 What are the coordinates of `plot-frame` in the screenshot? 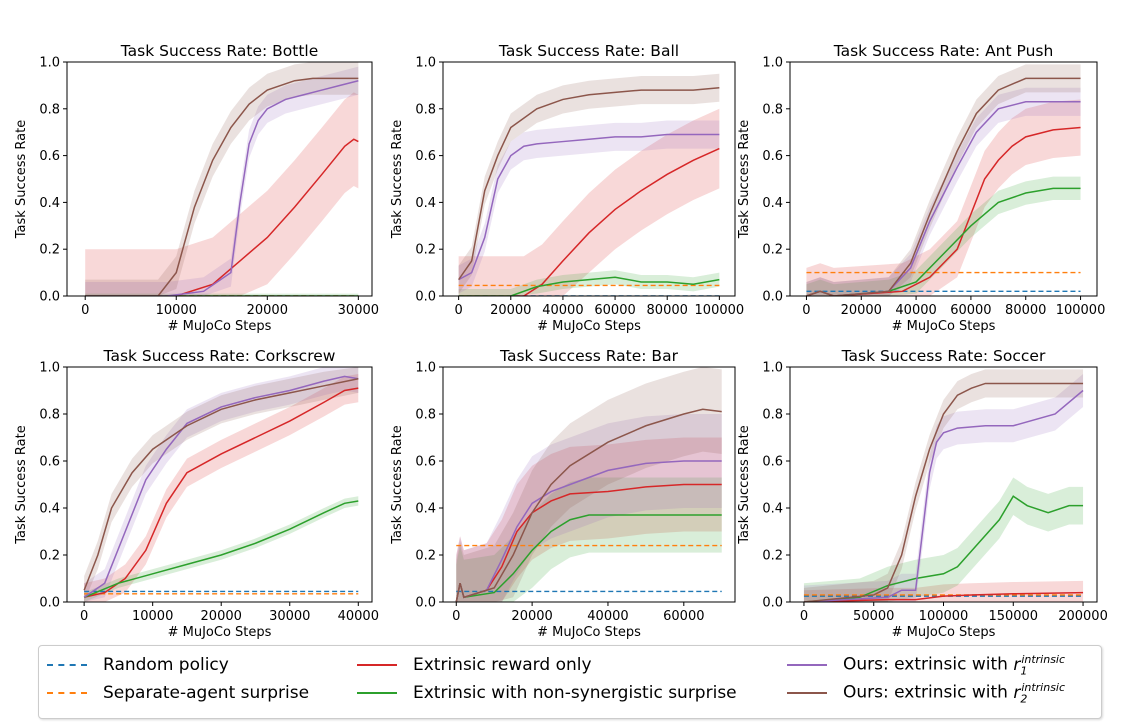 It's located at (589, 179).